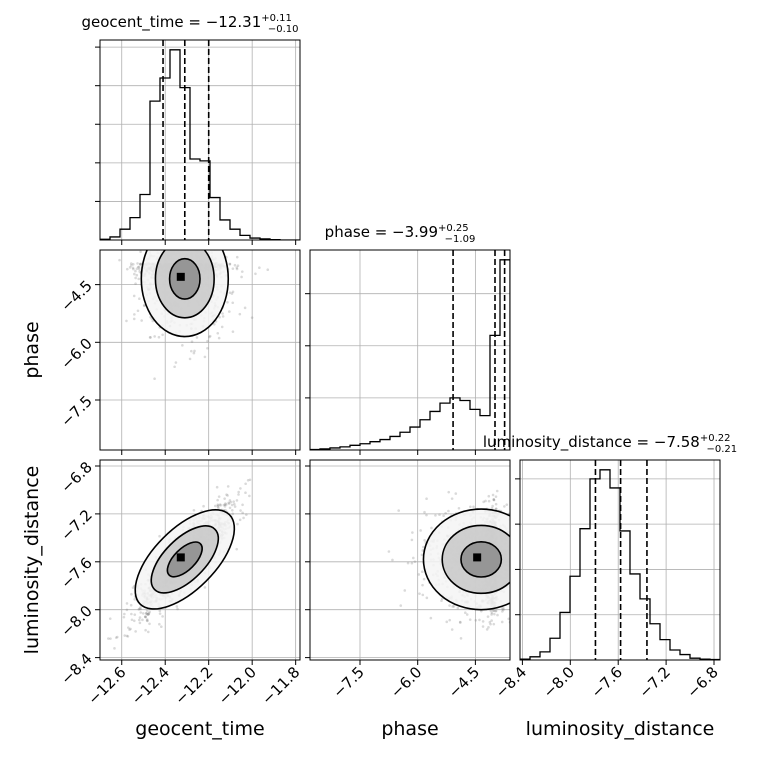 Image resolution: width=760 pixels, height=760 pixels. I want to click on x-tick-label: −8.4, so click(511, 682).